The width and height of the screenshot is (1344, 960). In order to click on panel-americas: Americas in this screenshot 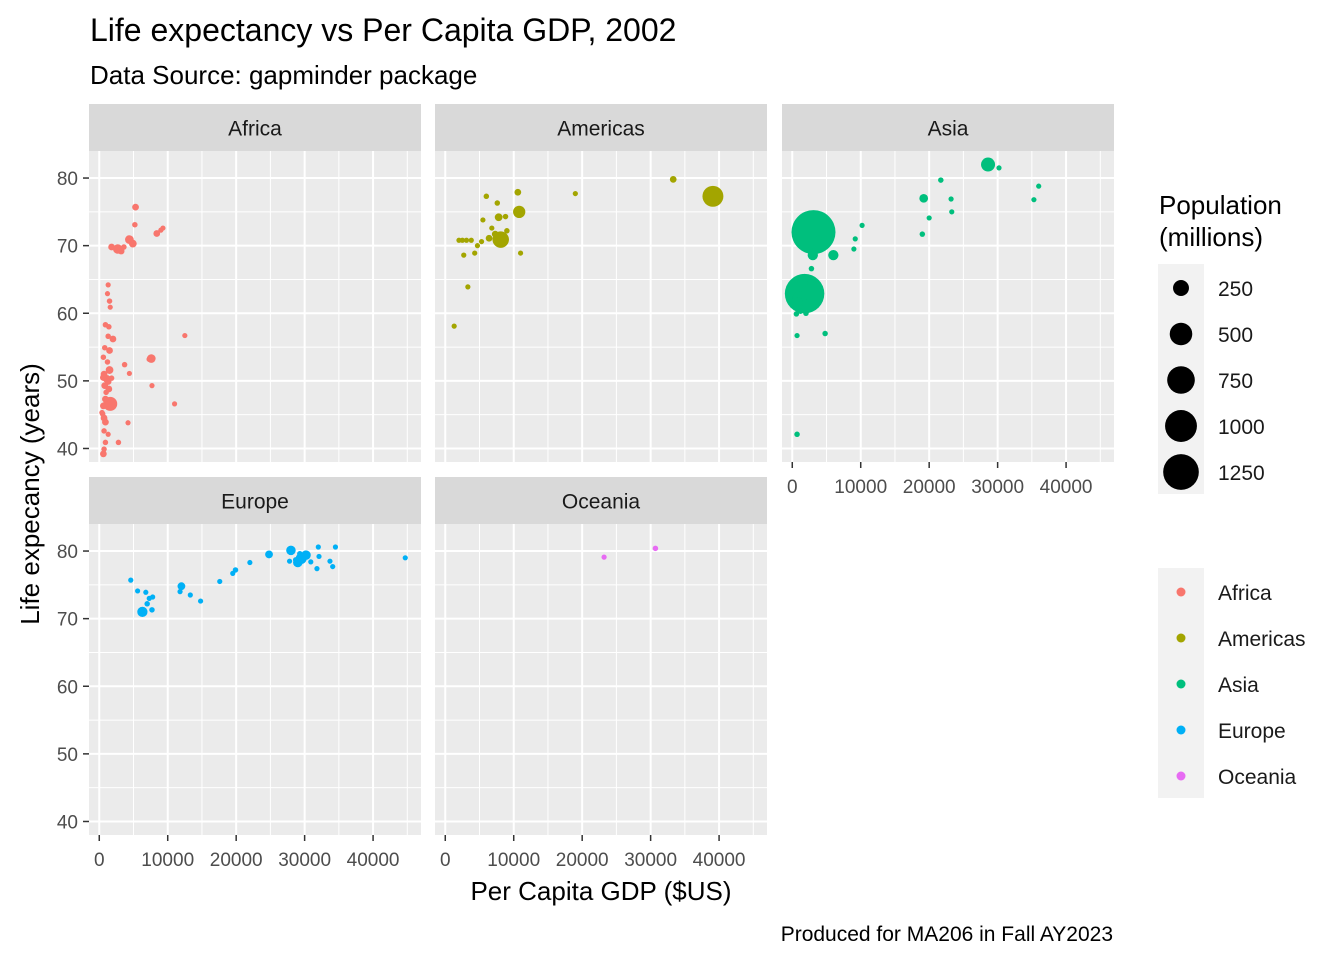, I will do `click(601, 283)`.